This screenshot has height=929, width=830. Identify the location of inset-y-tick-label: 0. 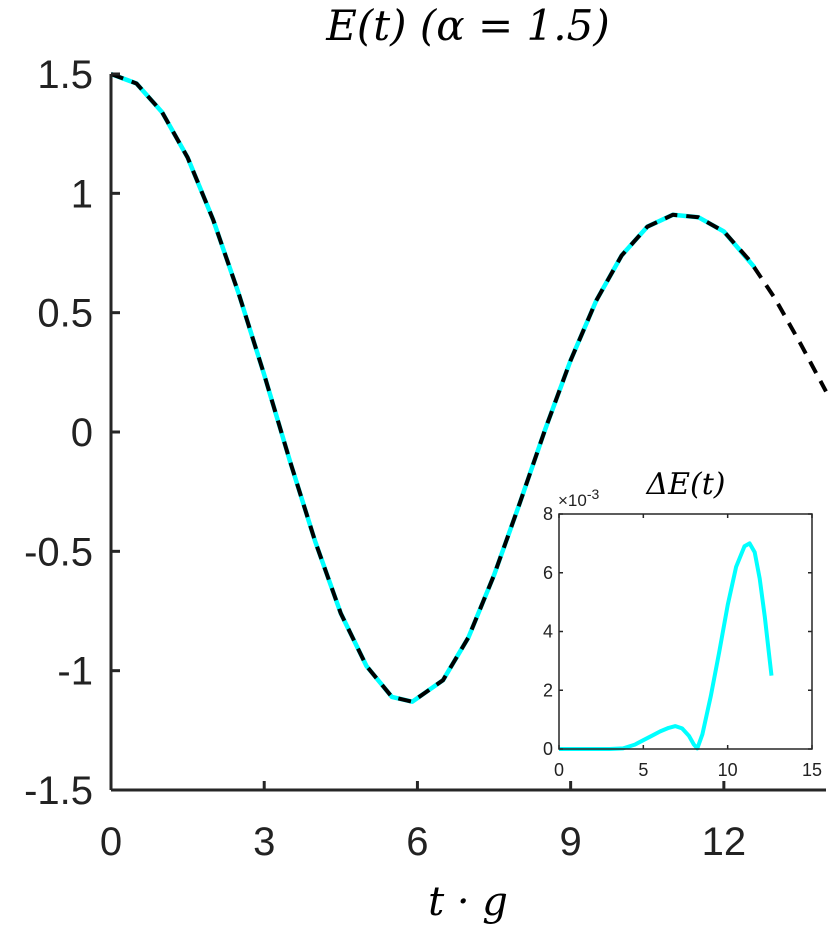
(548, 749).